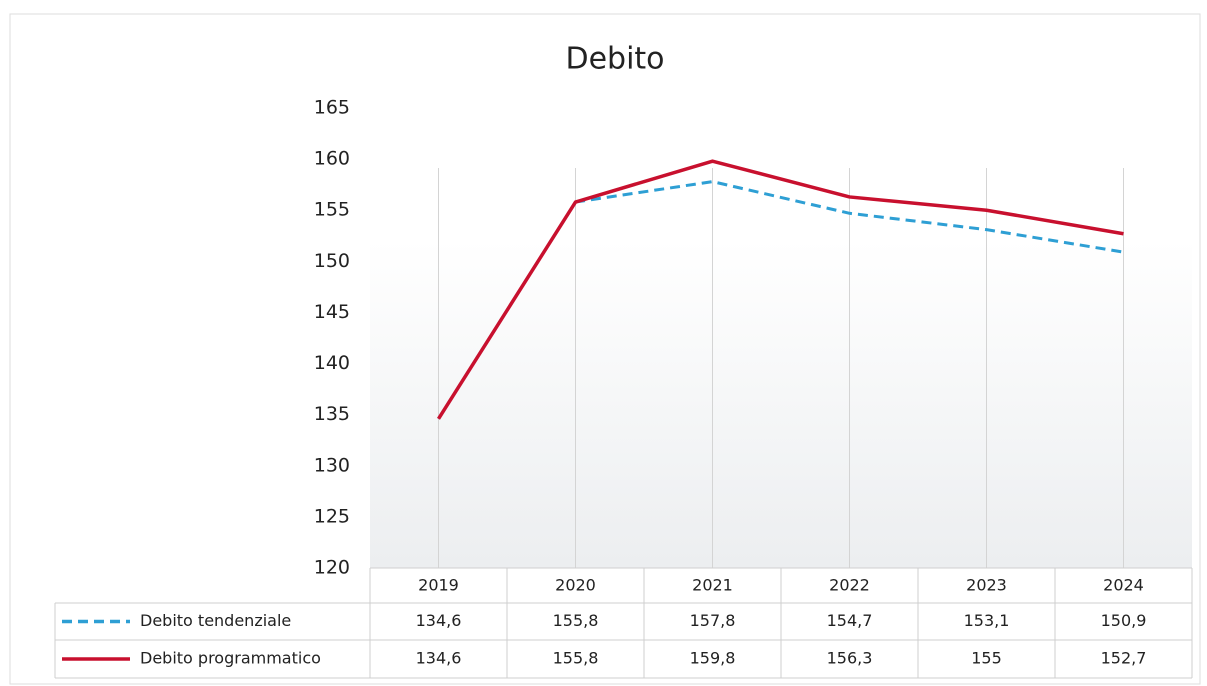 Image resolution: width=1207 pixels, height=686 pixels. What do you see at coordinates (332, 261) in the screenshot?
I see `y-tick-label: 150` at bounding box center [332, 261].